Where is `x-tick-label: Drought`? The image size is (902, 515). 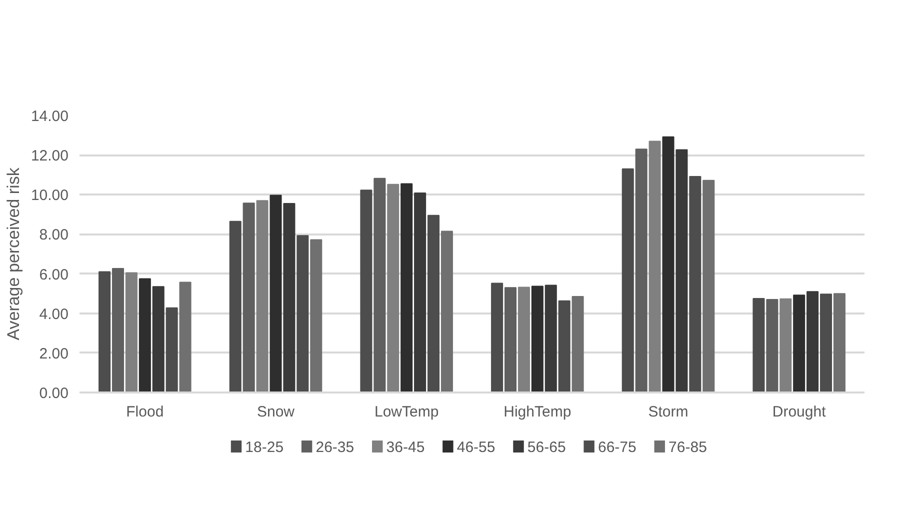 x-tick-label: Drought is located at coordinates (799, 412).